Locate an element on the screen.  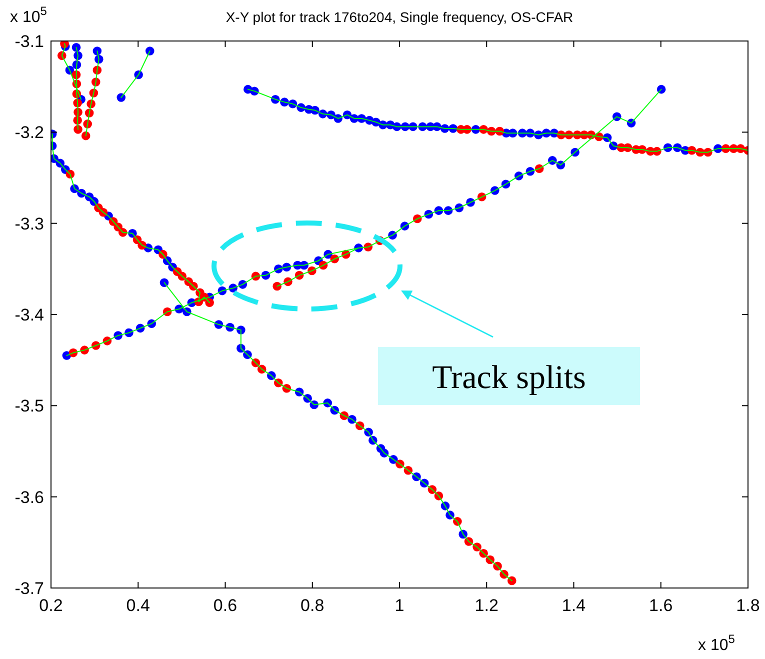
y-tick-label: -3.2 is located at coordinates (29, 132).